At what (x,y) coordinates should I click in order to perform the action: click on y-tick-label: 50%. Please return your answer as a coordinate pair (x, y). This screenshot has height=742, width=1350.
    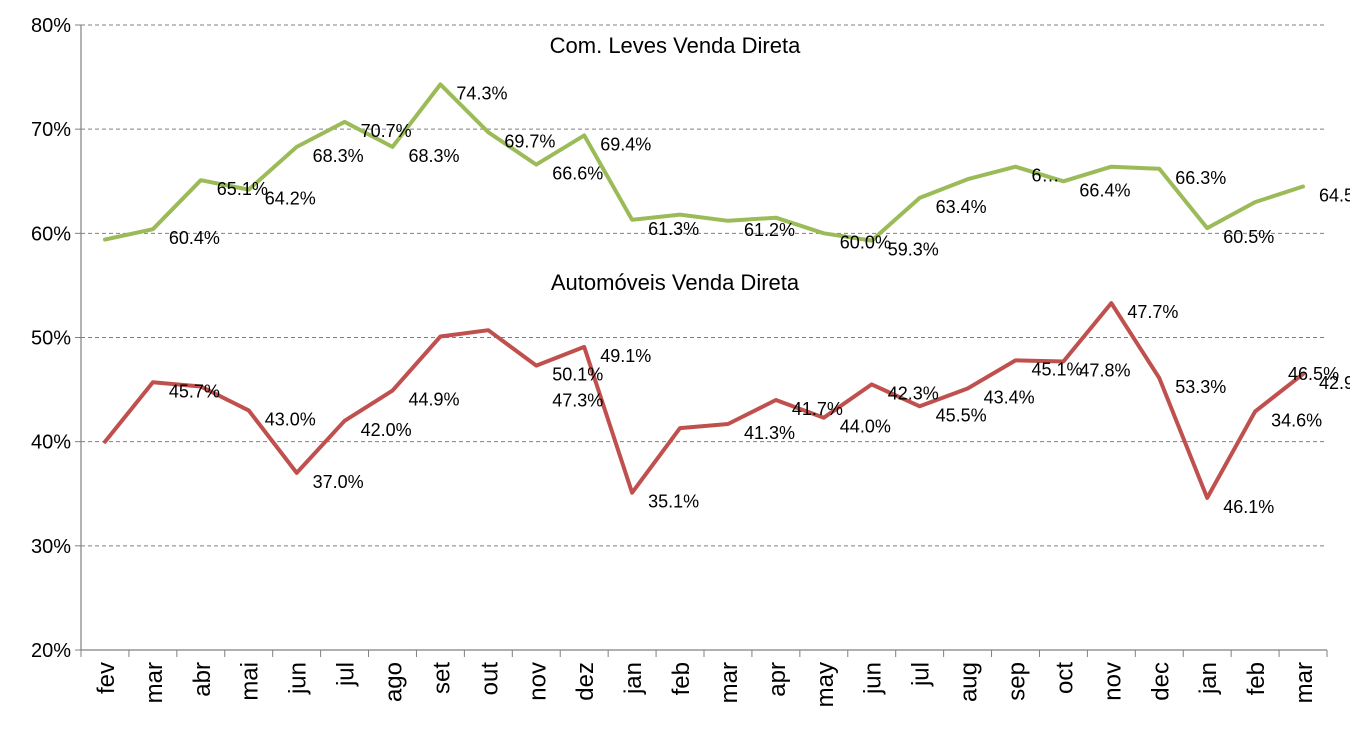
    Looking at the image, I should click on (51, 339).